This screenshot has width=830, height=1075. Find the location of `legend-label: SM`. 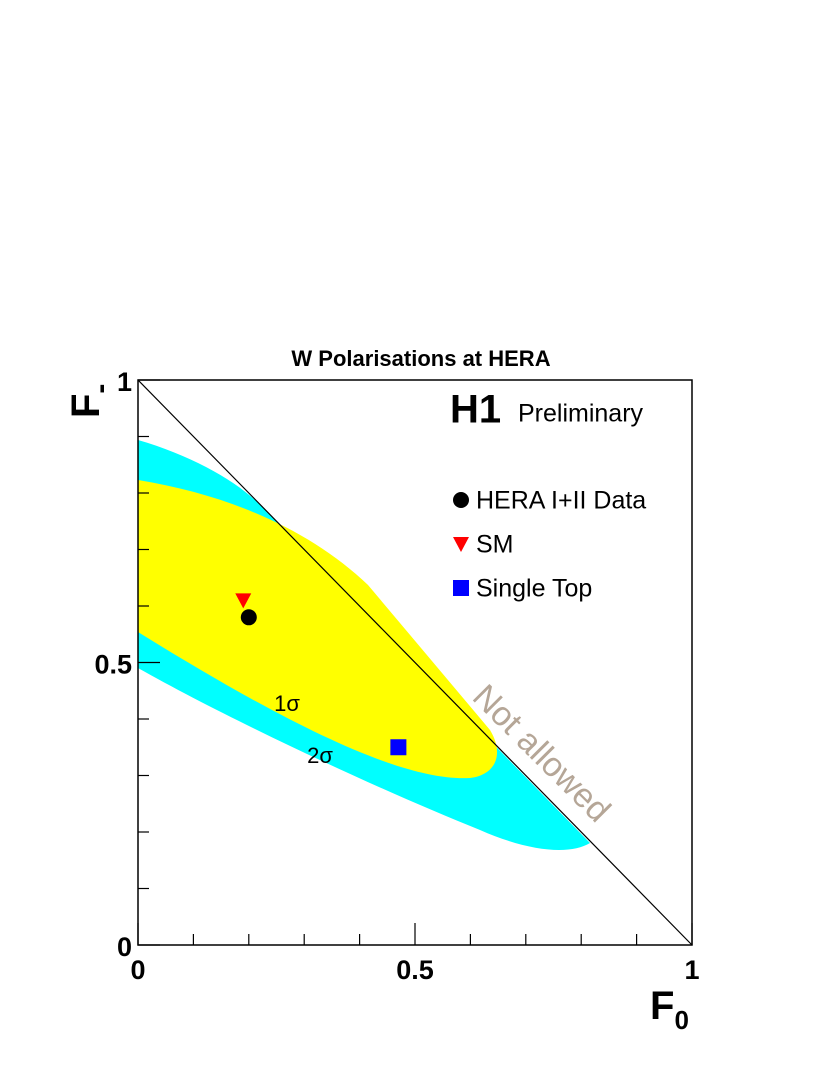

legend-label: SM is located at coordinates (495, 545).